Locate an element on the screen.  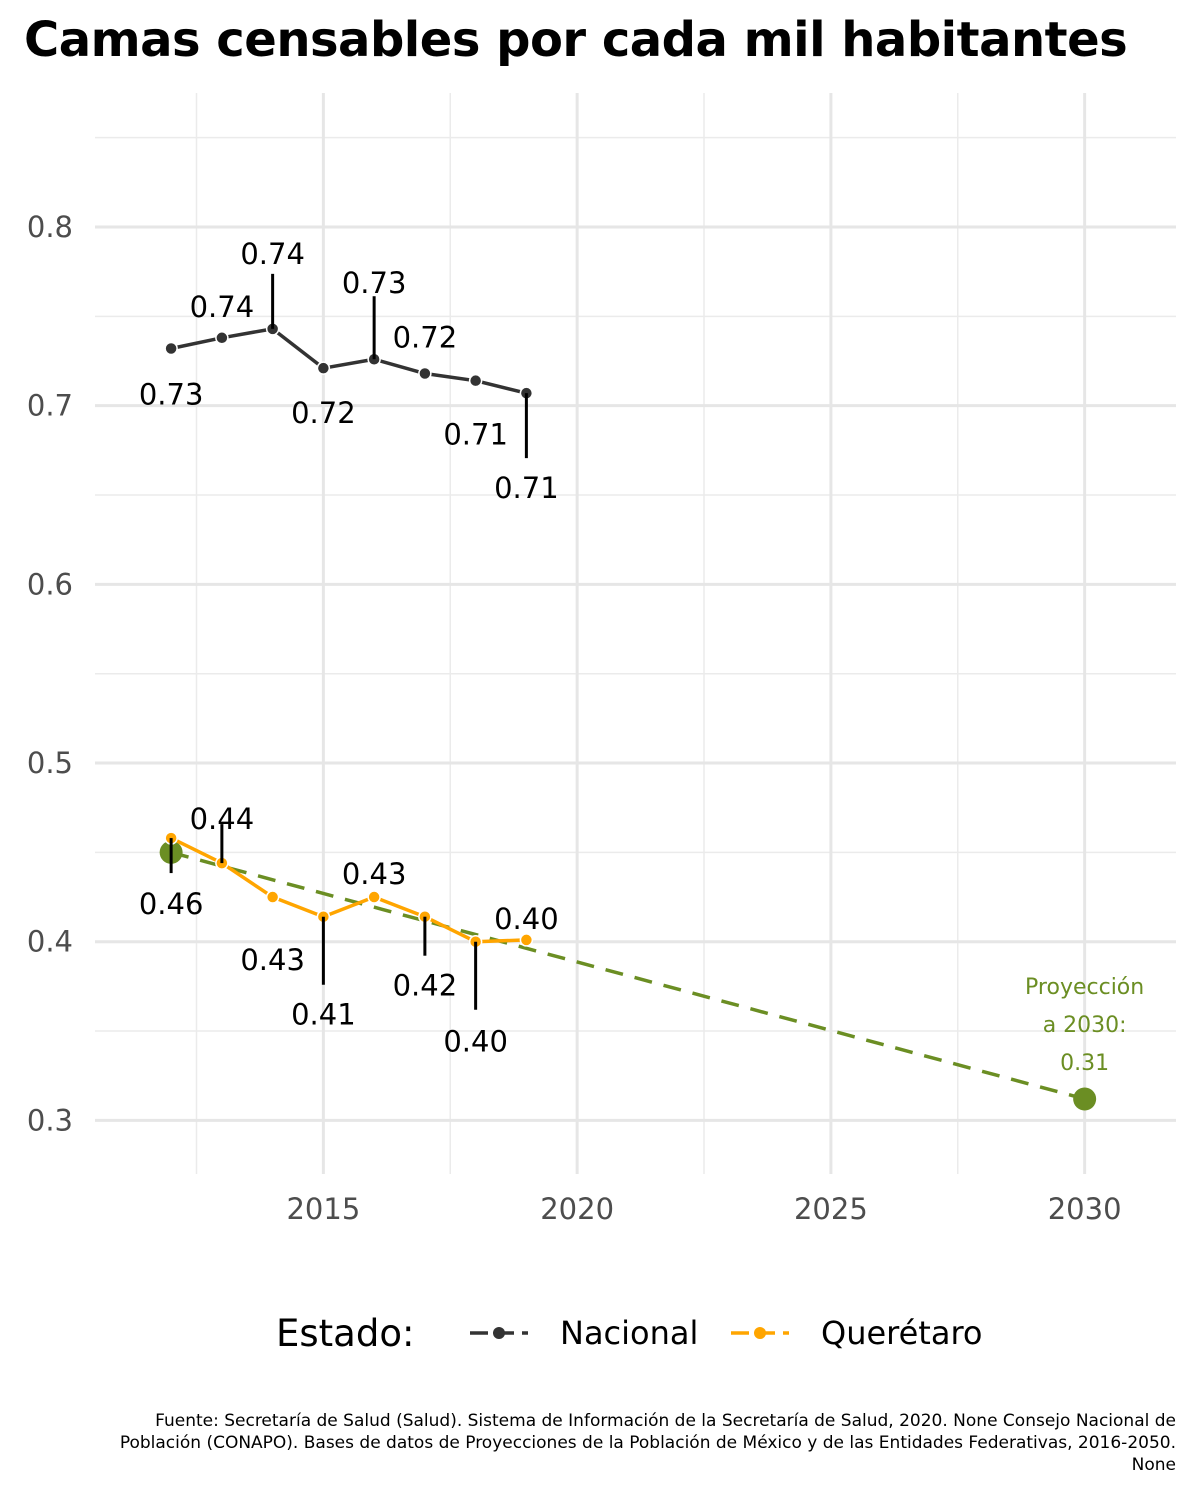
x-tick-label: 2030 is located at coordinates (1085, 1209).